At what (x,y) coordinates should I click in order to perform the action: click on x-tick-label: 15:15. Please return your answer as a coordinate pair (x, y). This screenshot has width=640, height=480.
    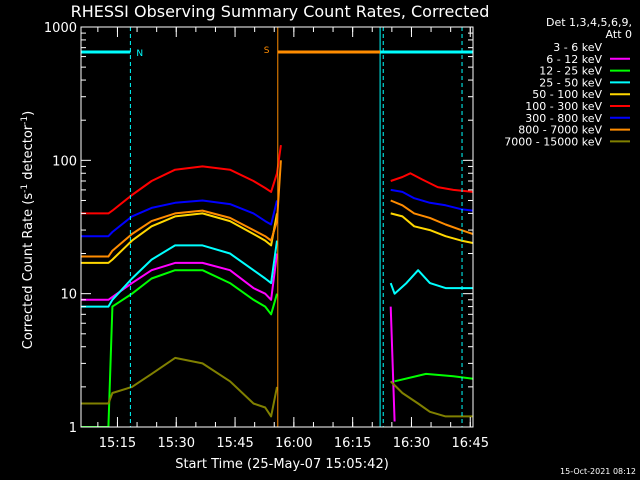
    Looking at the image, I should click on (117, 443).